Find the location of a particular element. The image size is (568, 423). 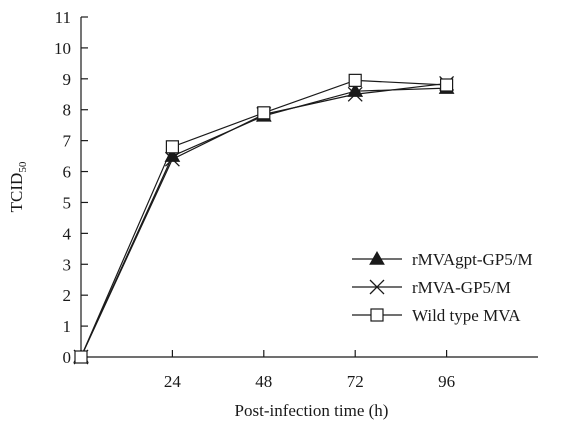

legend-item: rMVA-GP5/M is located at coordinates (431, 287).